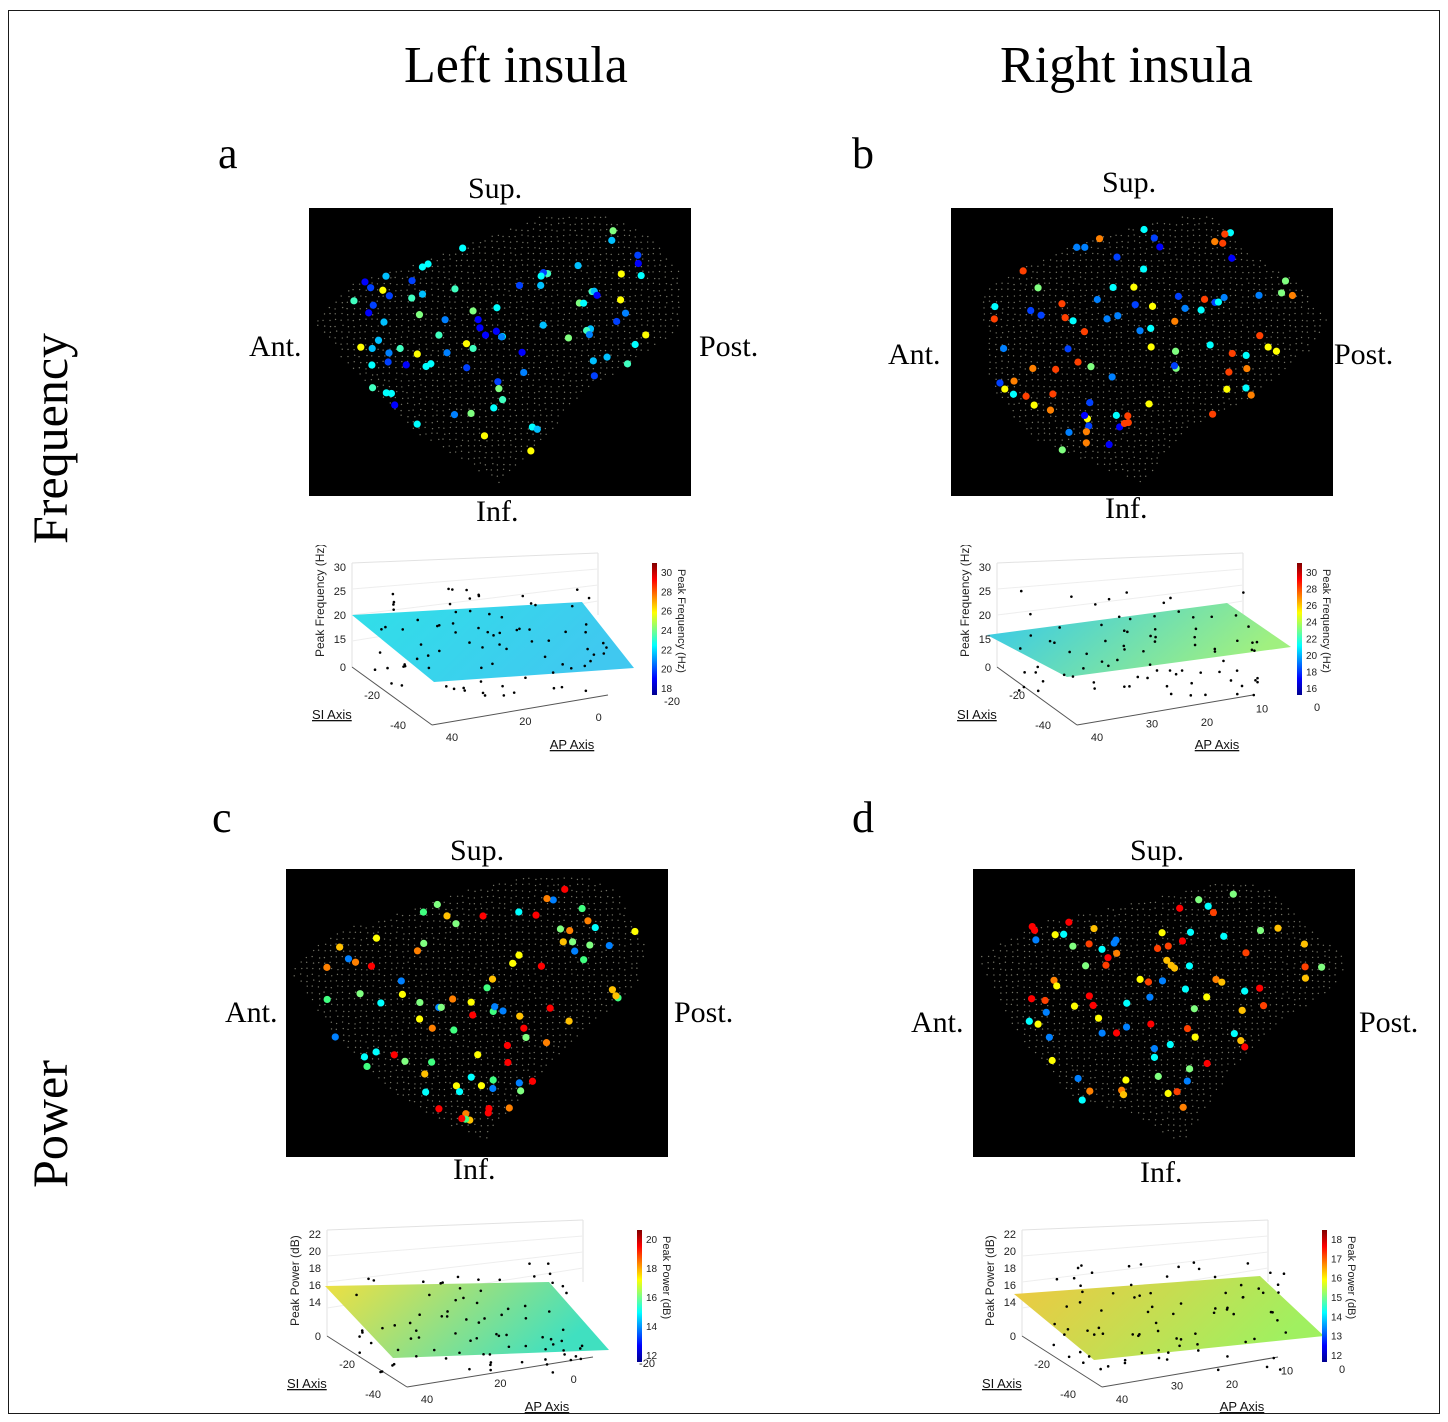 The image size is (1448, 1422). I want to click on colorbar, so click(1299, 629).